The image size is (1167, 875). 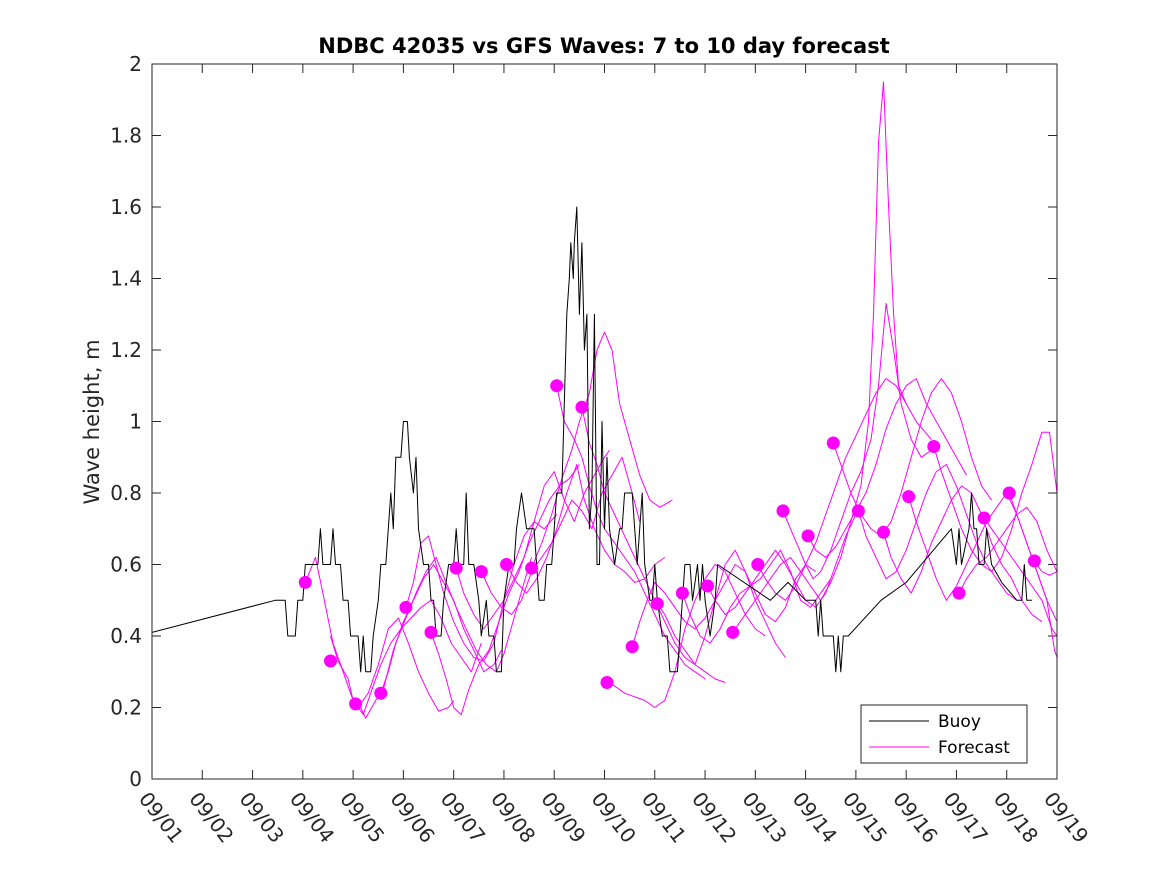 I want to click on y-tick-label: 1, so click(x=135, y=422).